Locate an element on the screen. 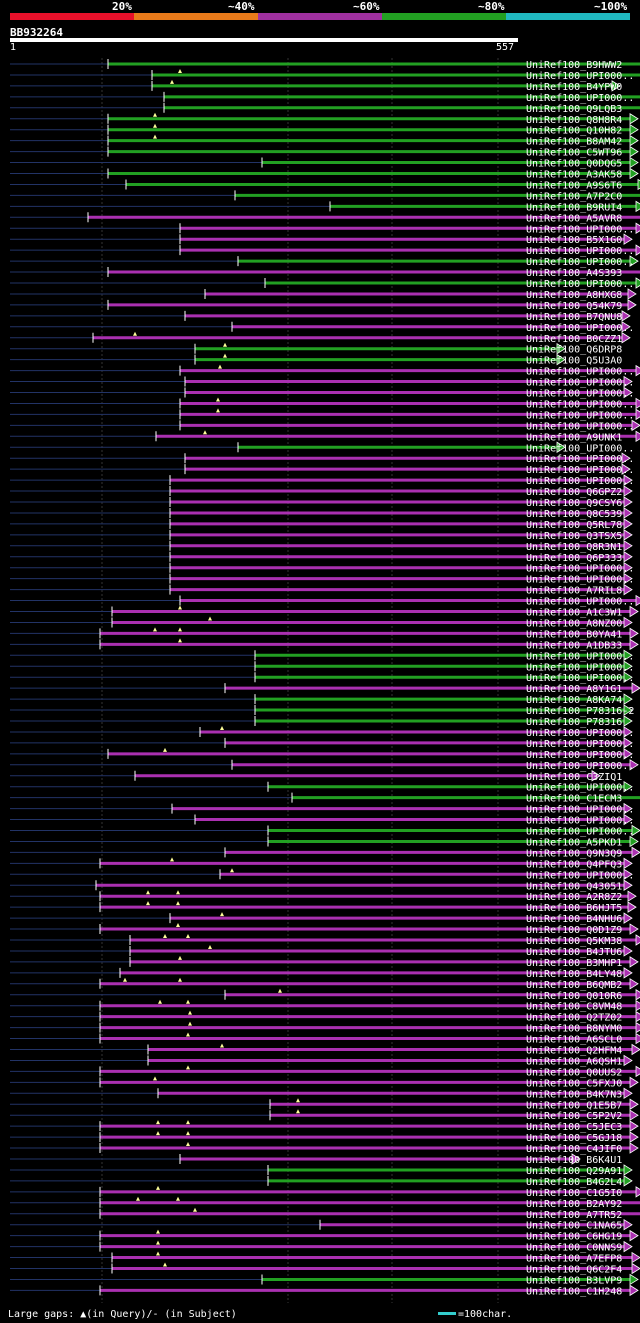 This screenshot has width=640, height=1323. hit-label: UniRef100_B4NHU6 is located at coordinates (574, 919).